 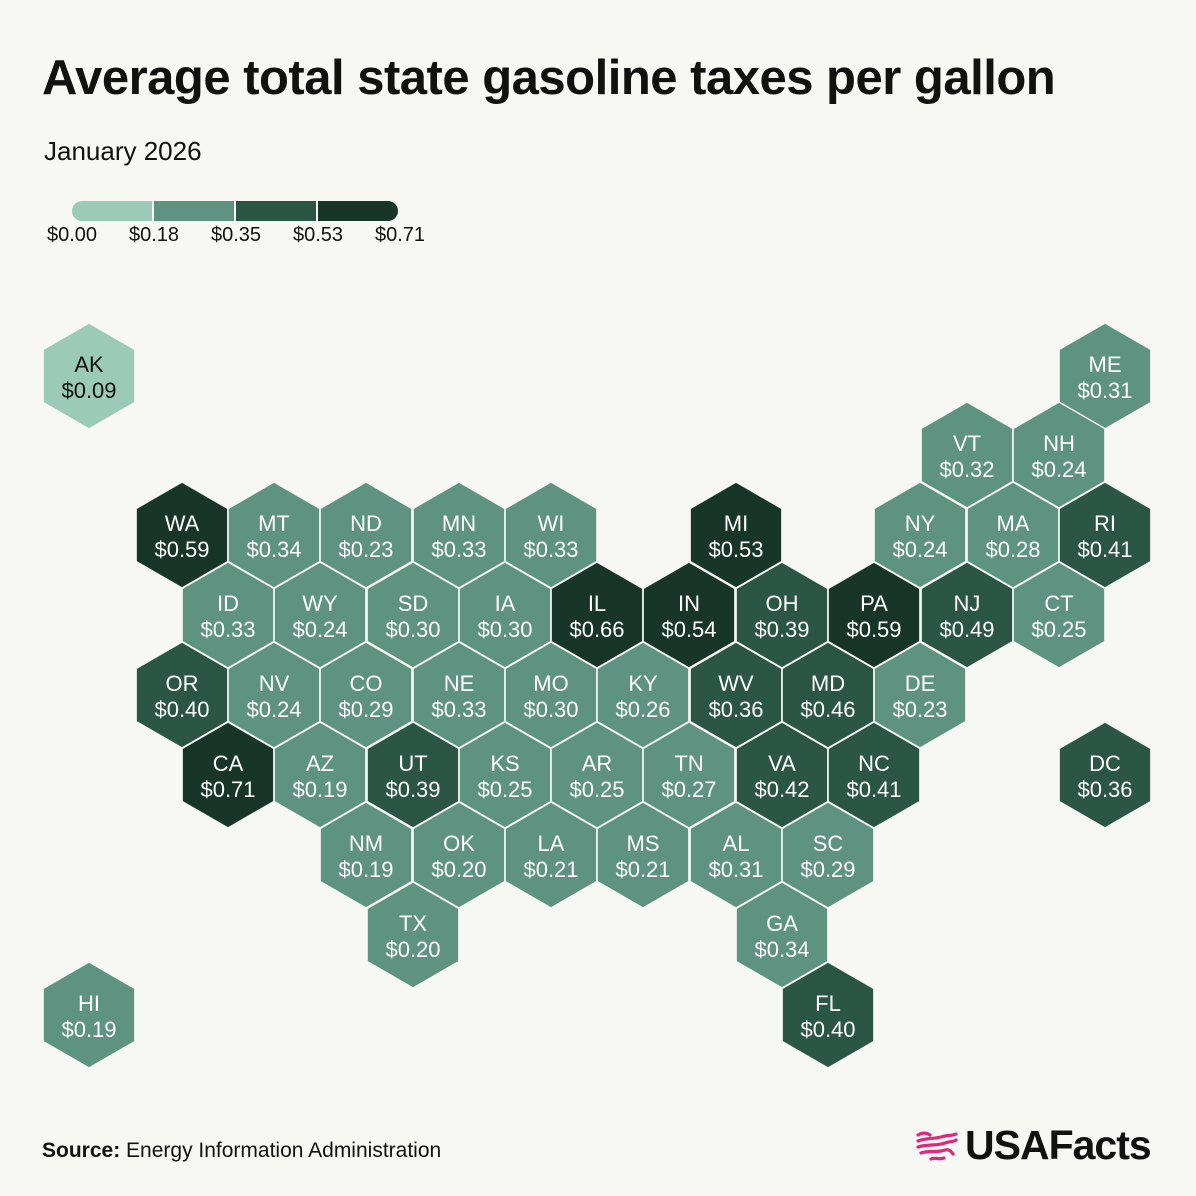 I want to click on state-hex-ms: MS$0.21, so click(x=643, y=855).